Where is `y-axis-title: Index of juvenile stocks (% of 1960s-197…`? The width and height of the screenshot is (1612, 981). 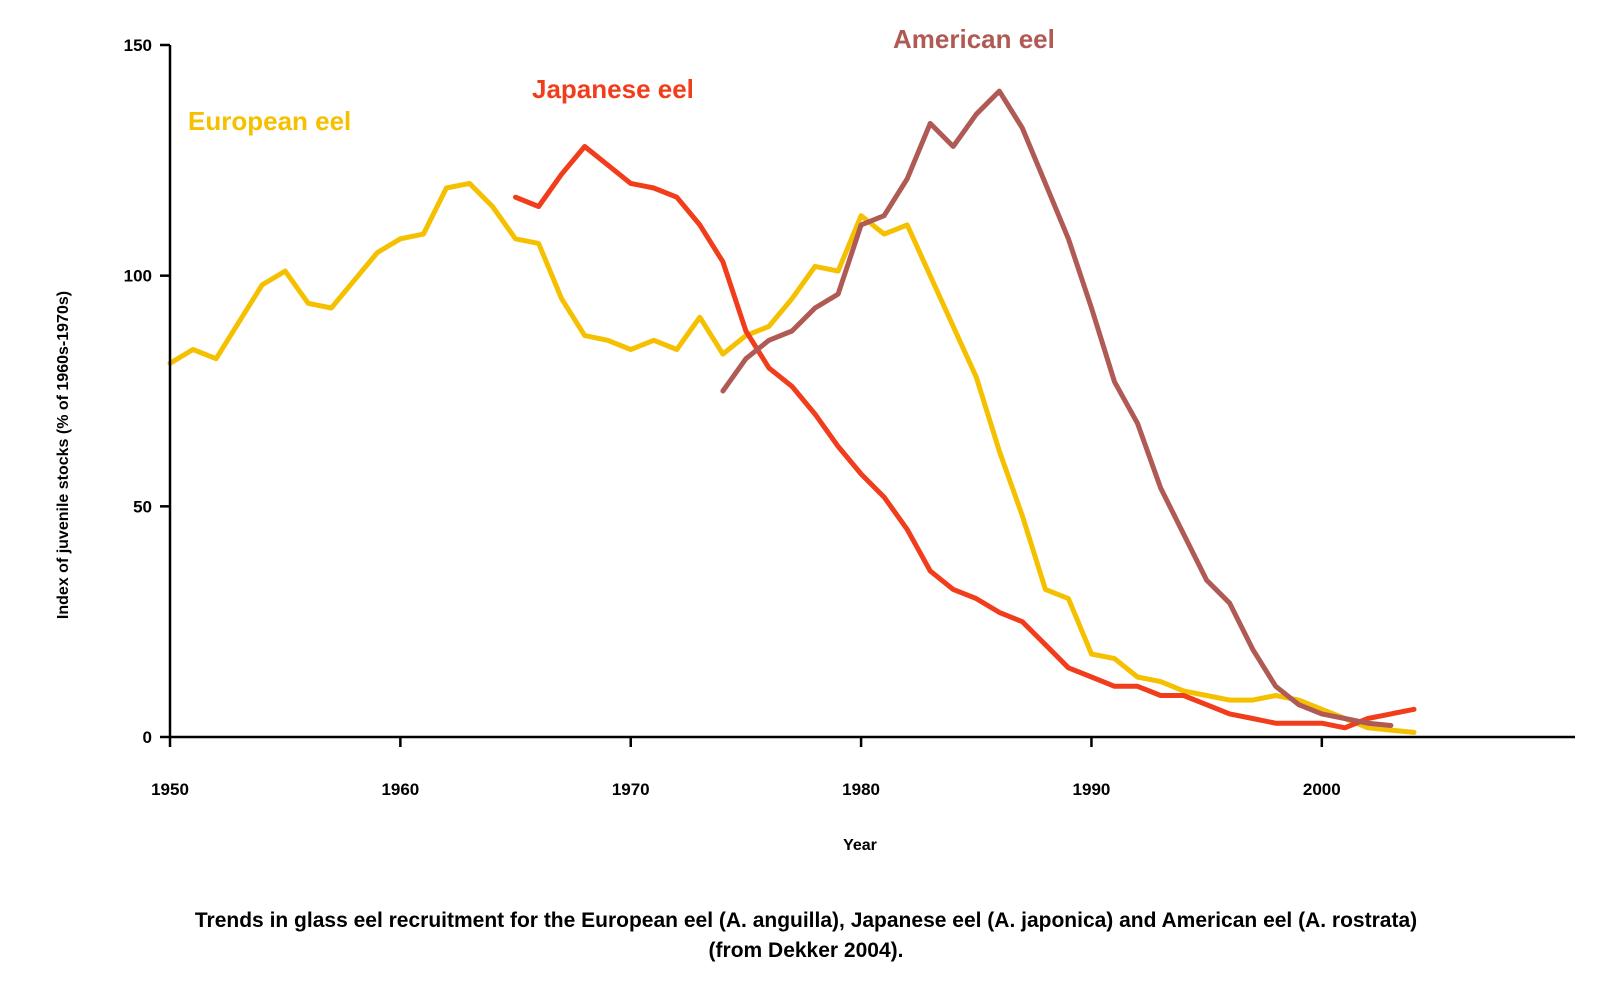 y-axis-title: Index of juvenile stocks (% of 1960s-197… is located at coordinates (63, 455).